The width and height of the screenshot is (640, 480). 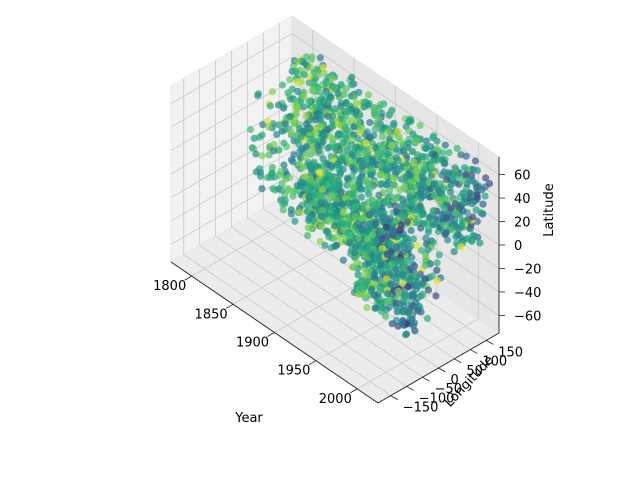 I want to click on x-tick-label: 1950, so click(x=293, y=371).